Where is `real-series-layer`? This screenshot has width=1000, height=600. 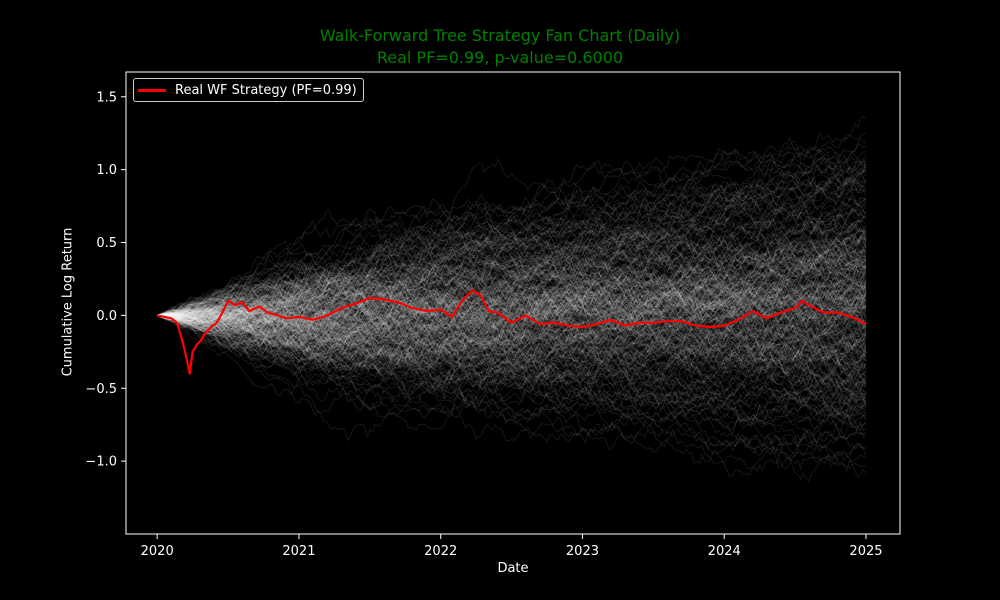
real-series-layer is located at coordinates (511, 332).